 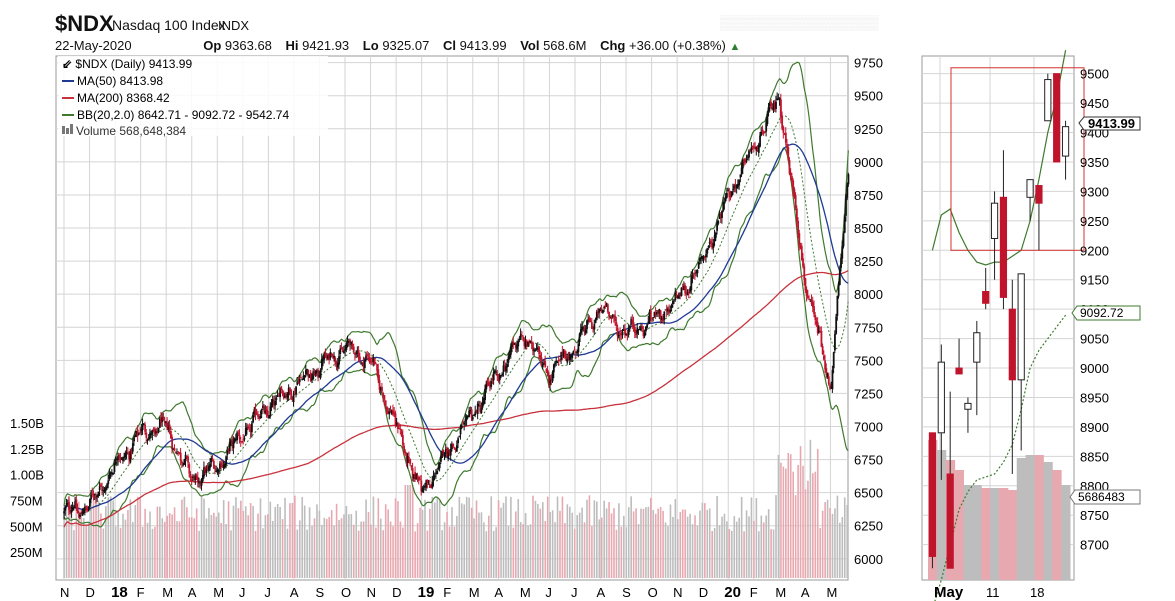 I want to click on zoom-volume-bar, so click(x=1039, y=517).